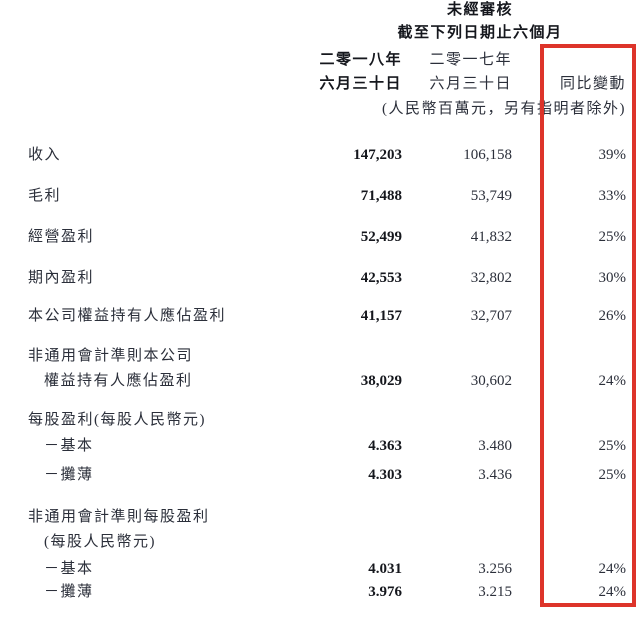  Describe the element at coordinates (385, 446) in the screenshot. I see `value-2018: 4.363` at that location.